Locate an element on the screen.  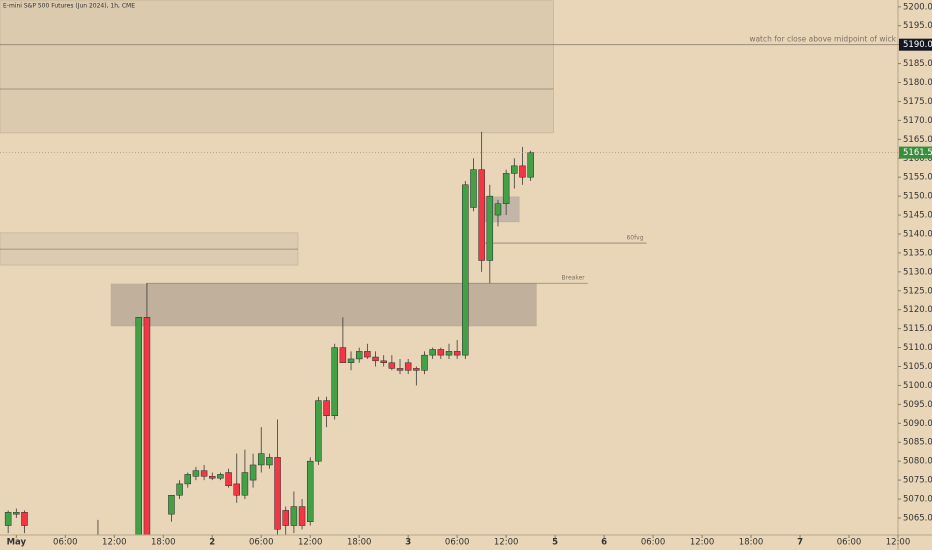
y-tick-label: 5125.00 is located at coordinates (917, 291).